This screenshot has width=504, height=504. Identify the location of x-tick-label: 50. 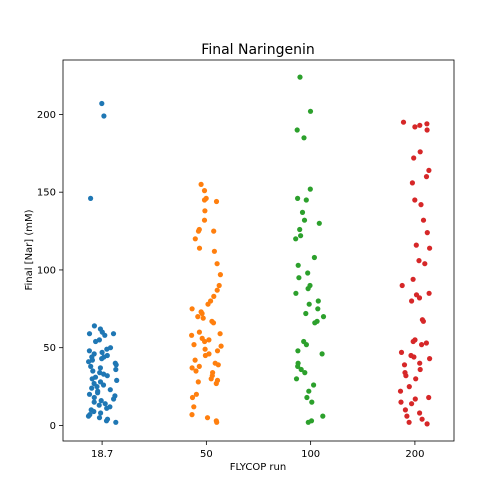
(206, 454).